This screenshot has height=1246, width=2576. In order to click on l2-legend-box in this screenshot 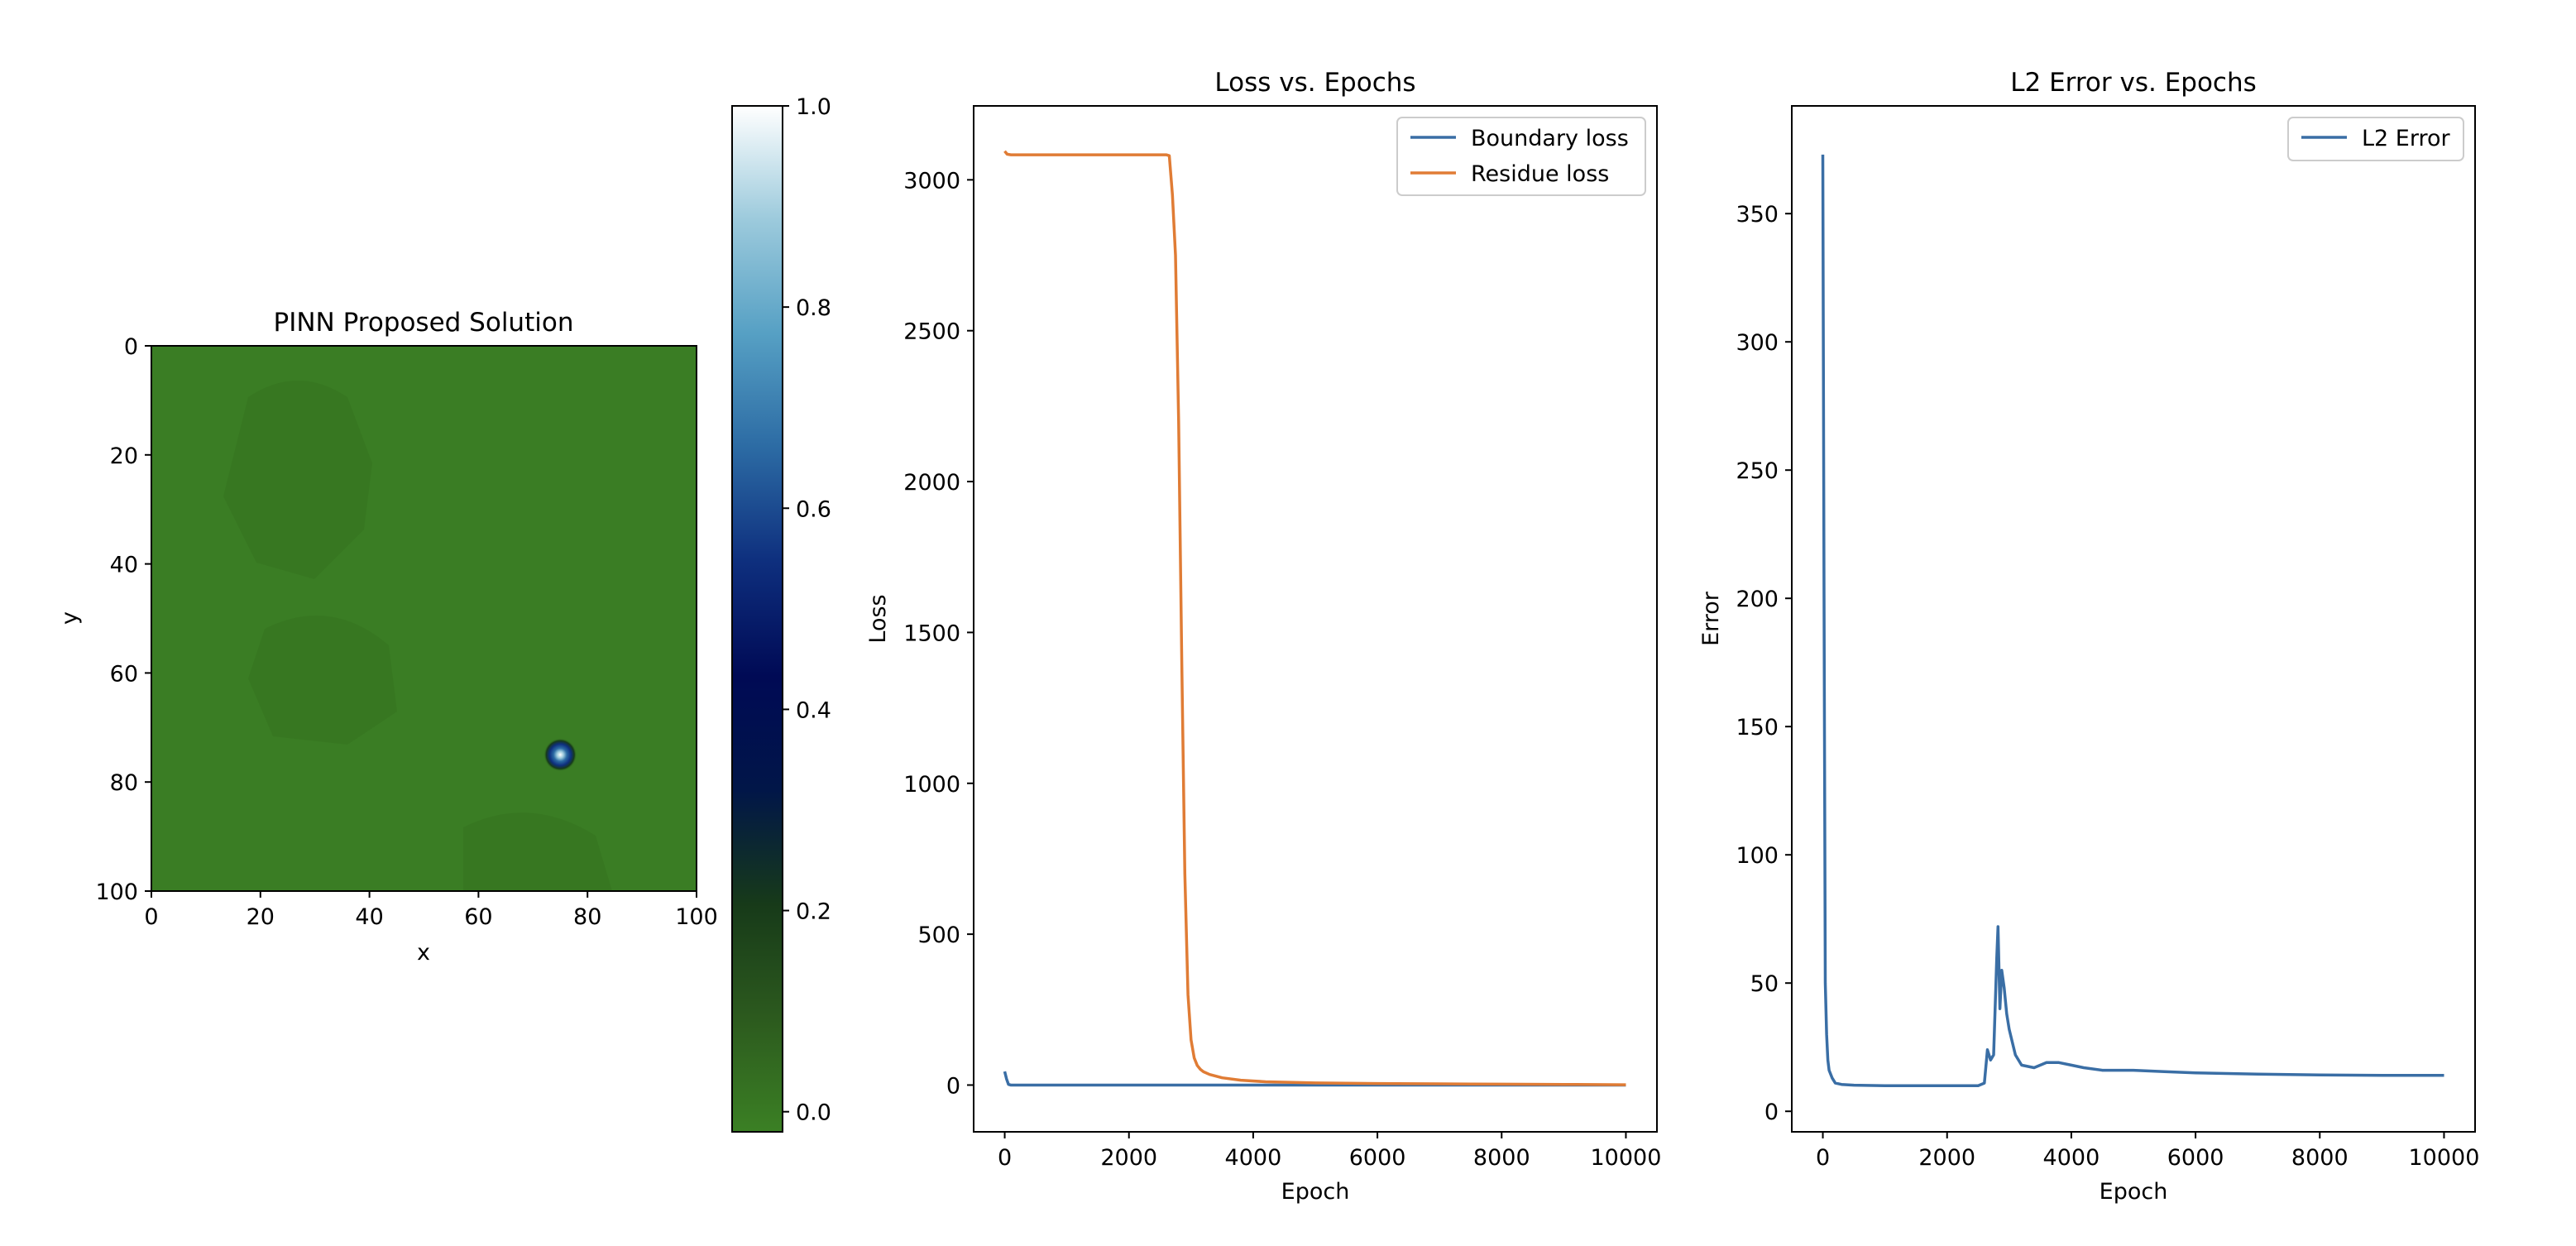, I will do `click(2375, 139)`.